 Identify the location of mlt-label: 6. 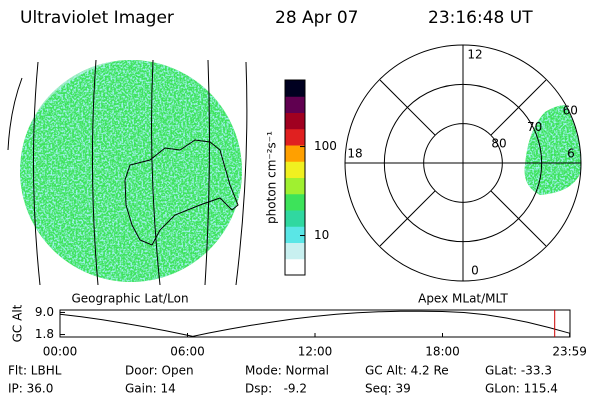
(571, 154).